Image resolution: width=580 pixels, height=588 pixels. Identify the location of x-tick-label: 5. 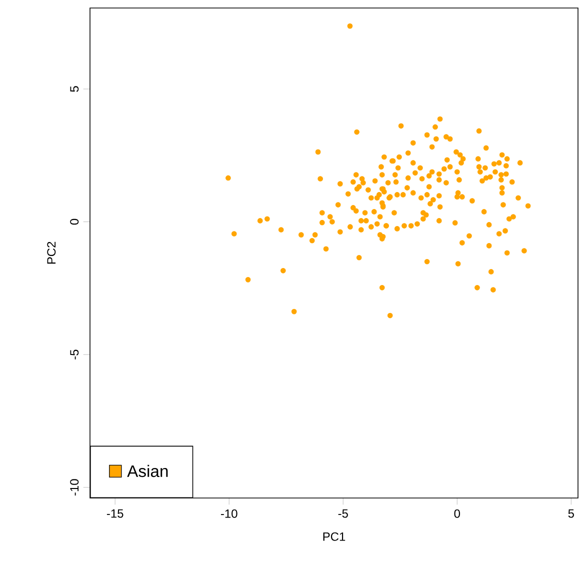
(571, 513).